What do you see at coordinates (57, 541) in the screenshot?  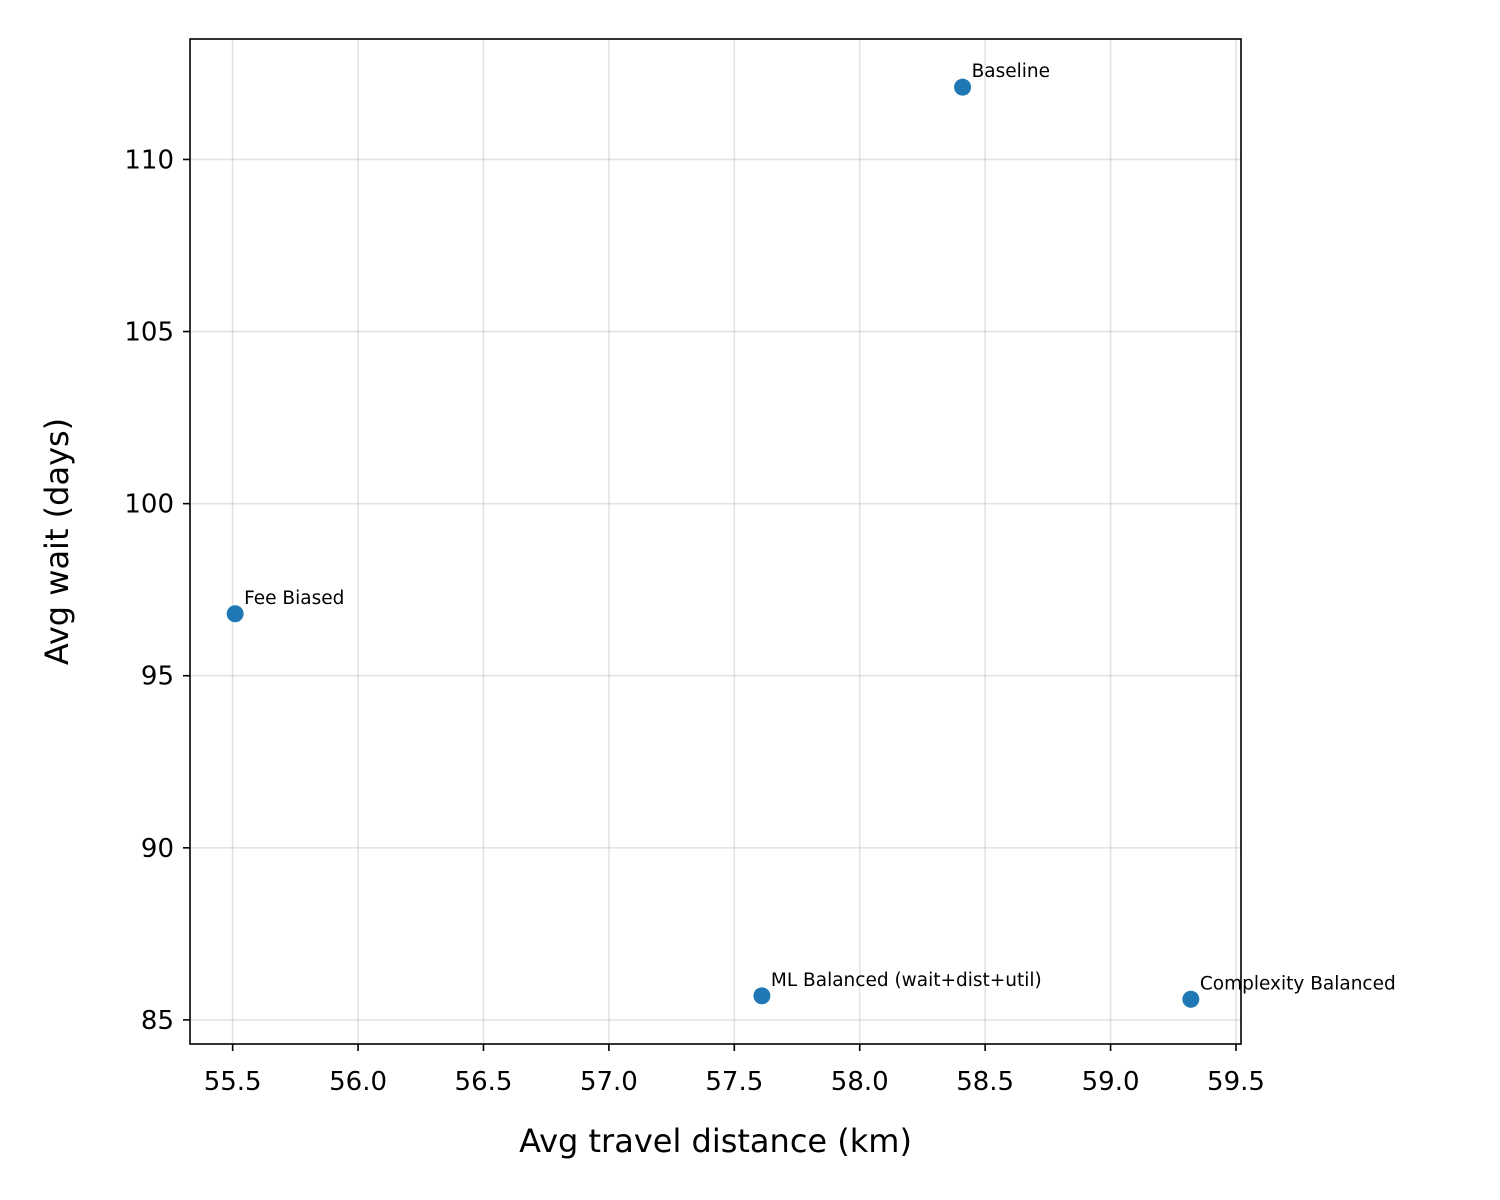 I see `y-axis-label: Avg wait (days)` at bounding box center [57, 541].